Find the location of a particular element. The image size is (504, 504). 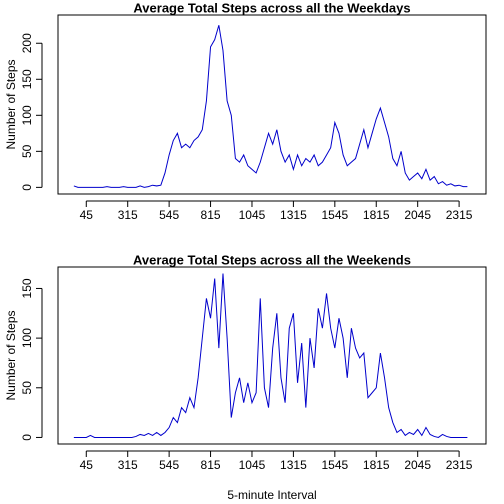

y-tick-label: 200 is located at coordinates (27, 43).